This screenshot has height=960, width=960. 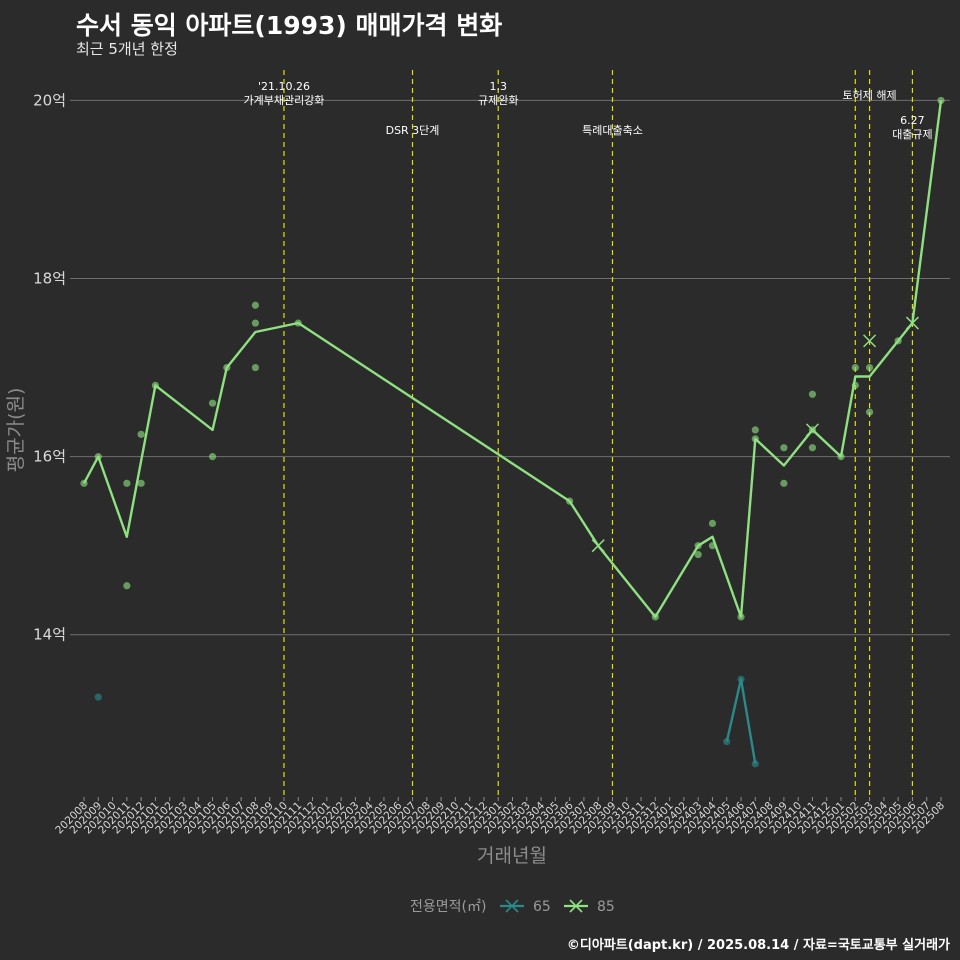 I want to click on chart-title: 수서 동익 아파트(1993) 매매가격 변화, so click(x=289, y=25).